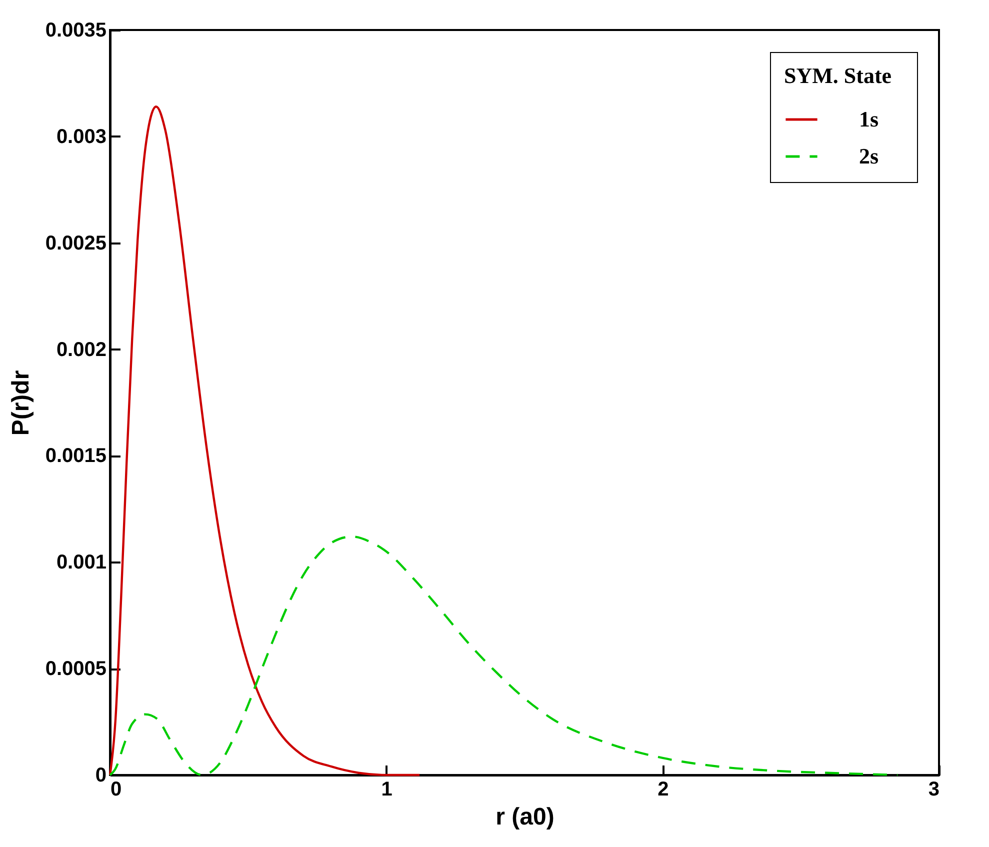  What do you see at coordinates (20, 403) in the screenshot?
I see `y-axis-title: P(r)dr` at bounding box center [20, 403].